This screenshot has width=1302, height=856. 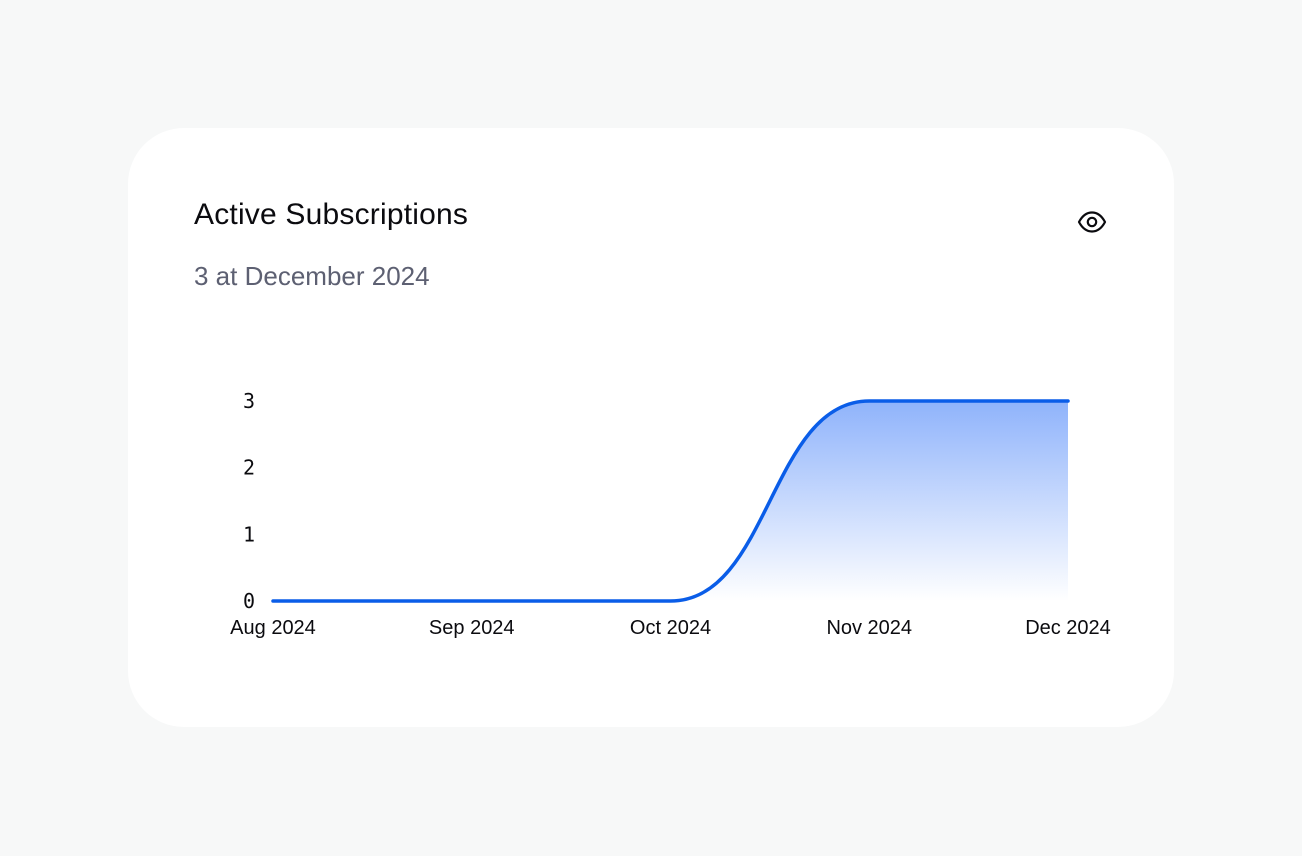 I want to click on x-tick-label: Nov 2024, so click(x=869, y=628).